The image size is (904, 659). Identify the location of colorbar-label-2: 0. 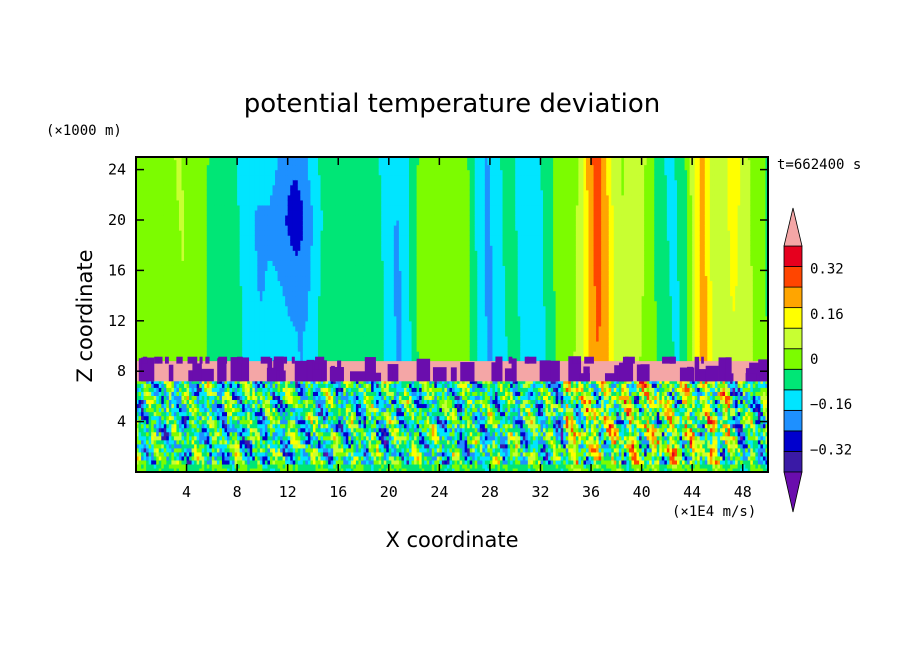
(814, 360).